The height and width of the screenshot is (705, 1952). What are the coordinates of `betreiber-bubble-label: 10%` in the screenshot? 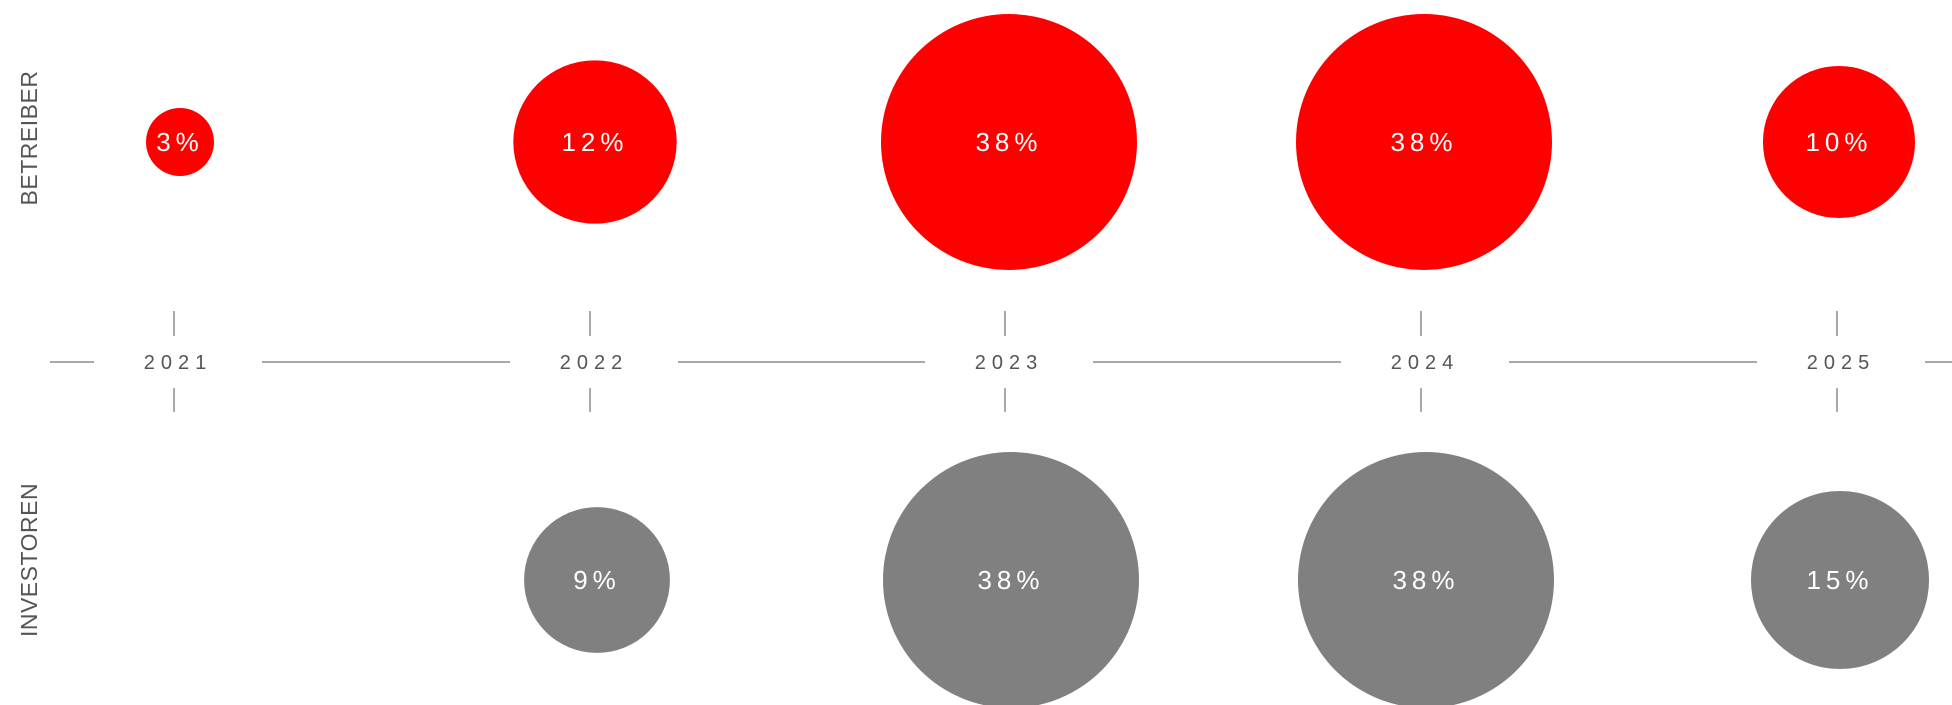 It's located at (1838, 142).